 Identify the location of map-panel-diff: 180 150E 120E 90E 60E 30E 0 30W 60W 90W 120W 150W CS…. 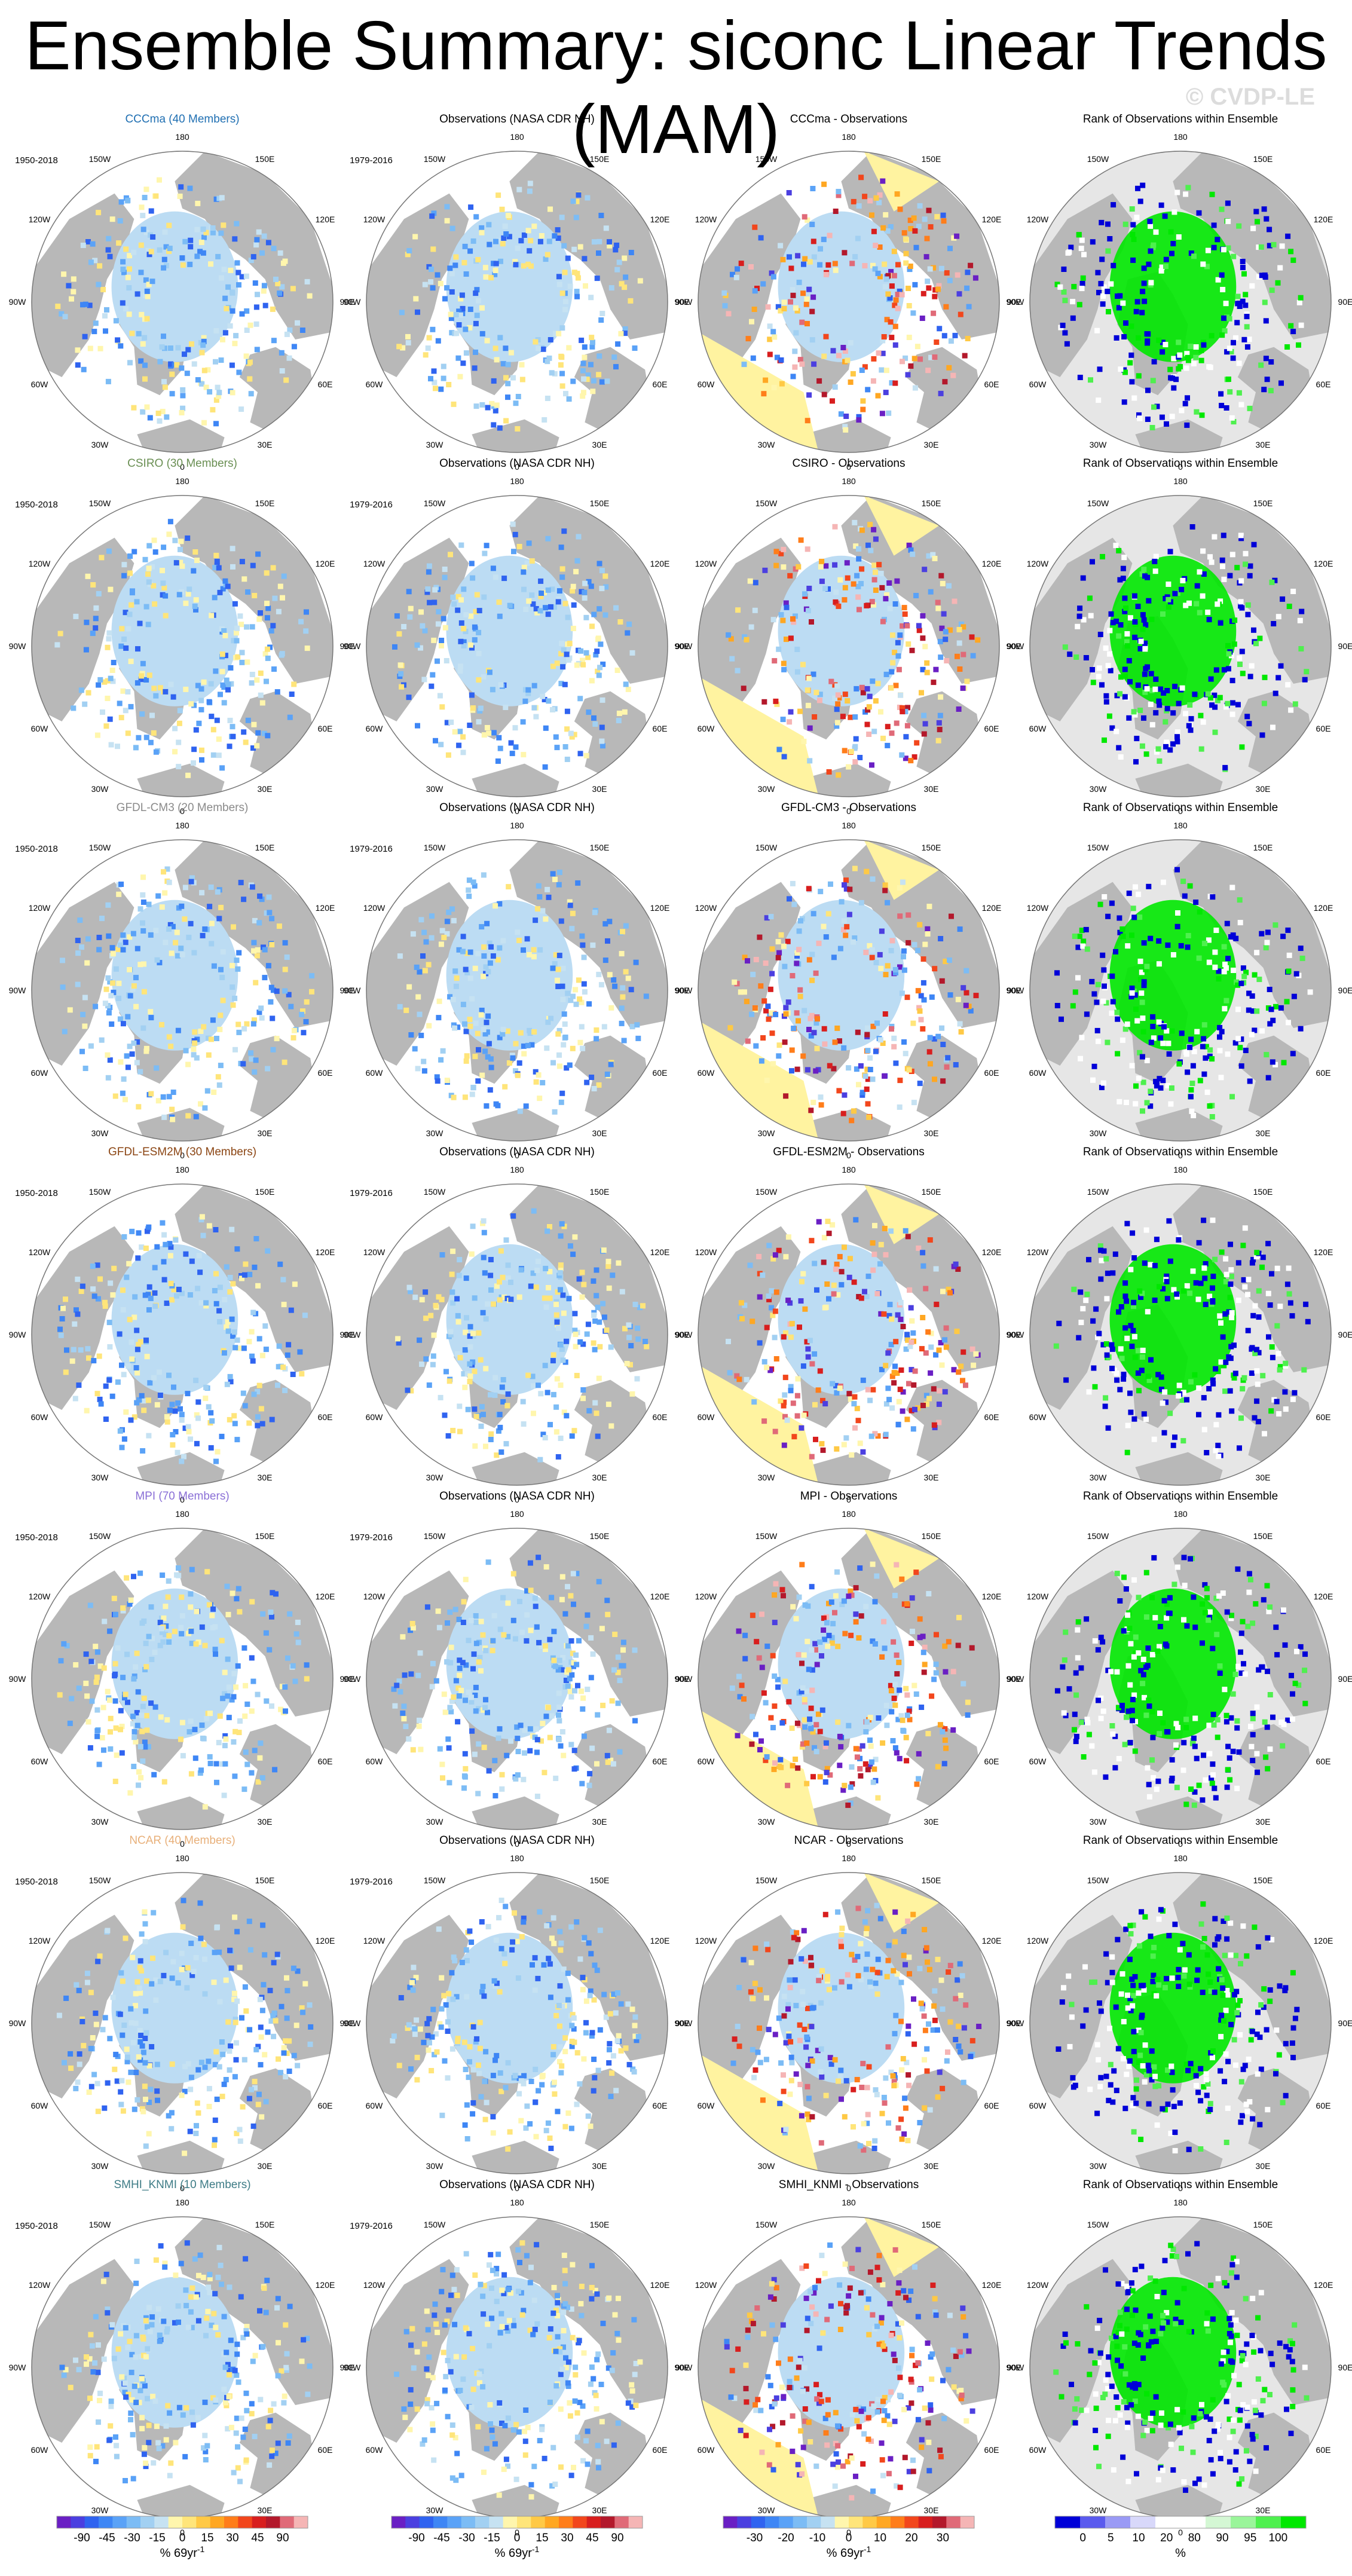
(848, 636).